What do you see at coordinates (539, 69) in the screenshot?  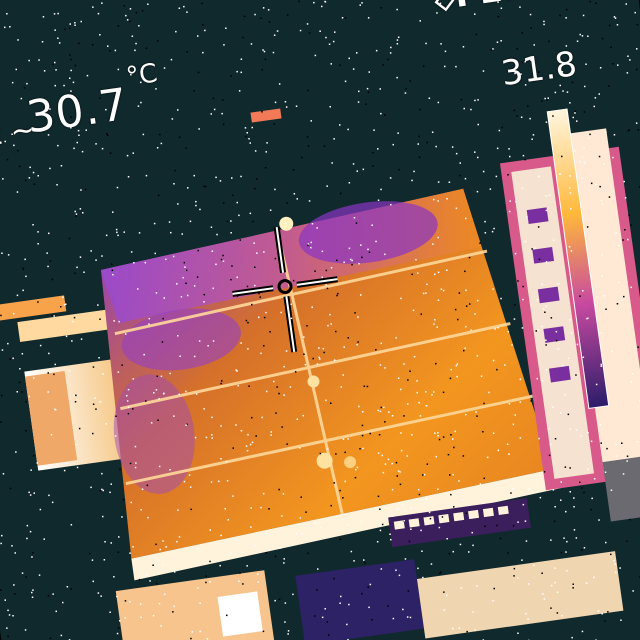 I see `scale-max-value: 31.8` at bounding box center [539, 69].